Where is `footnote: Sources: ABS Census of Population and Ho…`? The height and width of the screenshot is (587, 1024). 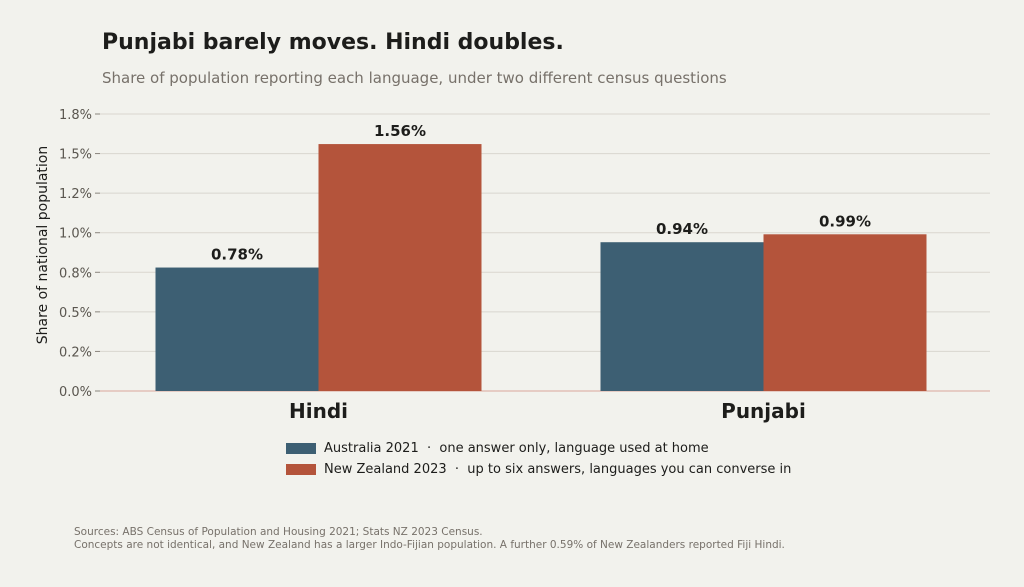
footnote: Sources: ABS Census of Population and Ho… is located at coordinates (429, 539).